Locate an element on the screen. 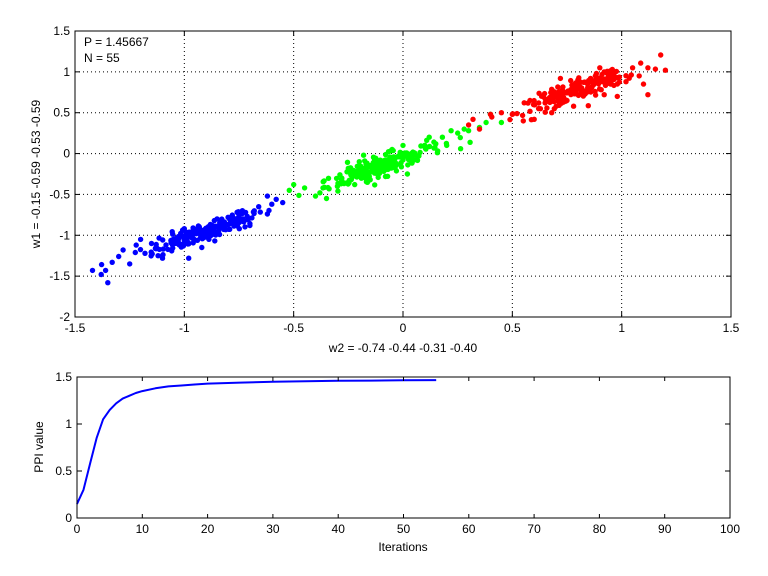 This screenshot has height=576, width=768. line-x-axis-label: Iterations is located at coordinates (402, 547).